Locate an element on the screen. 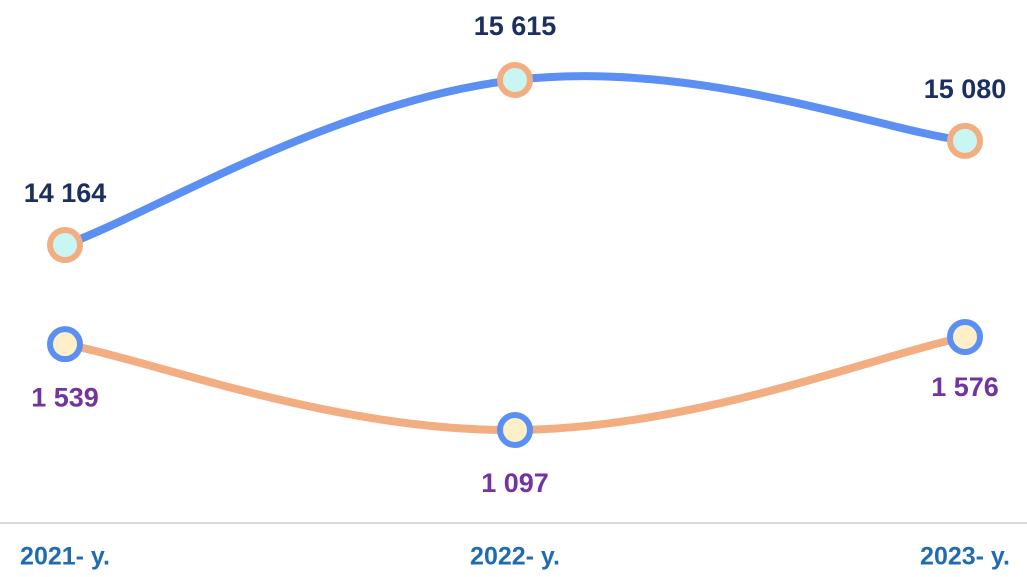  x-tick-label: 2023- y. is located at coordinates (965, 557).